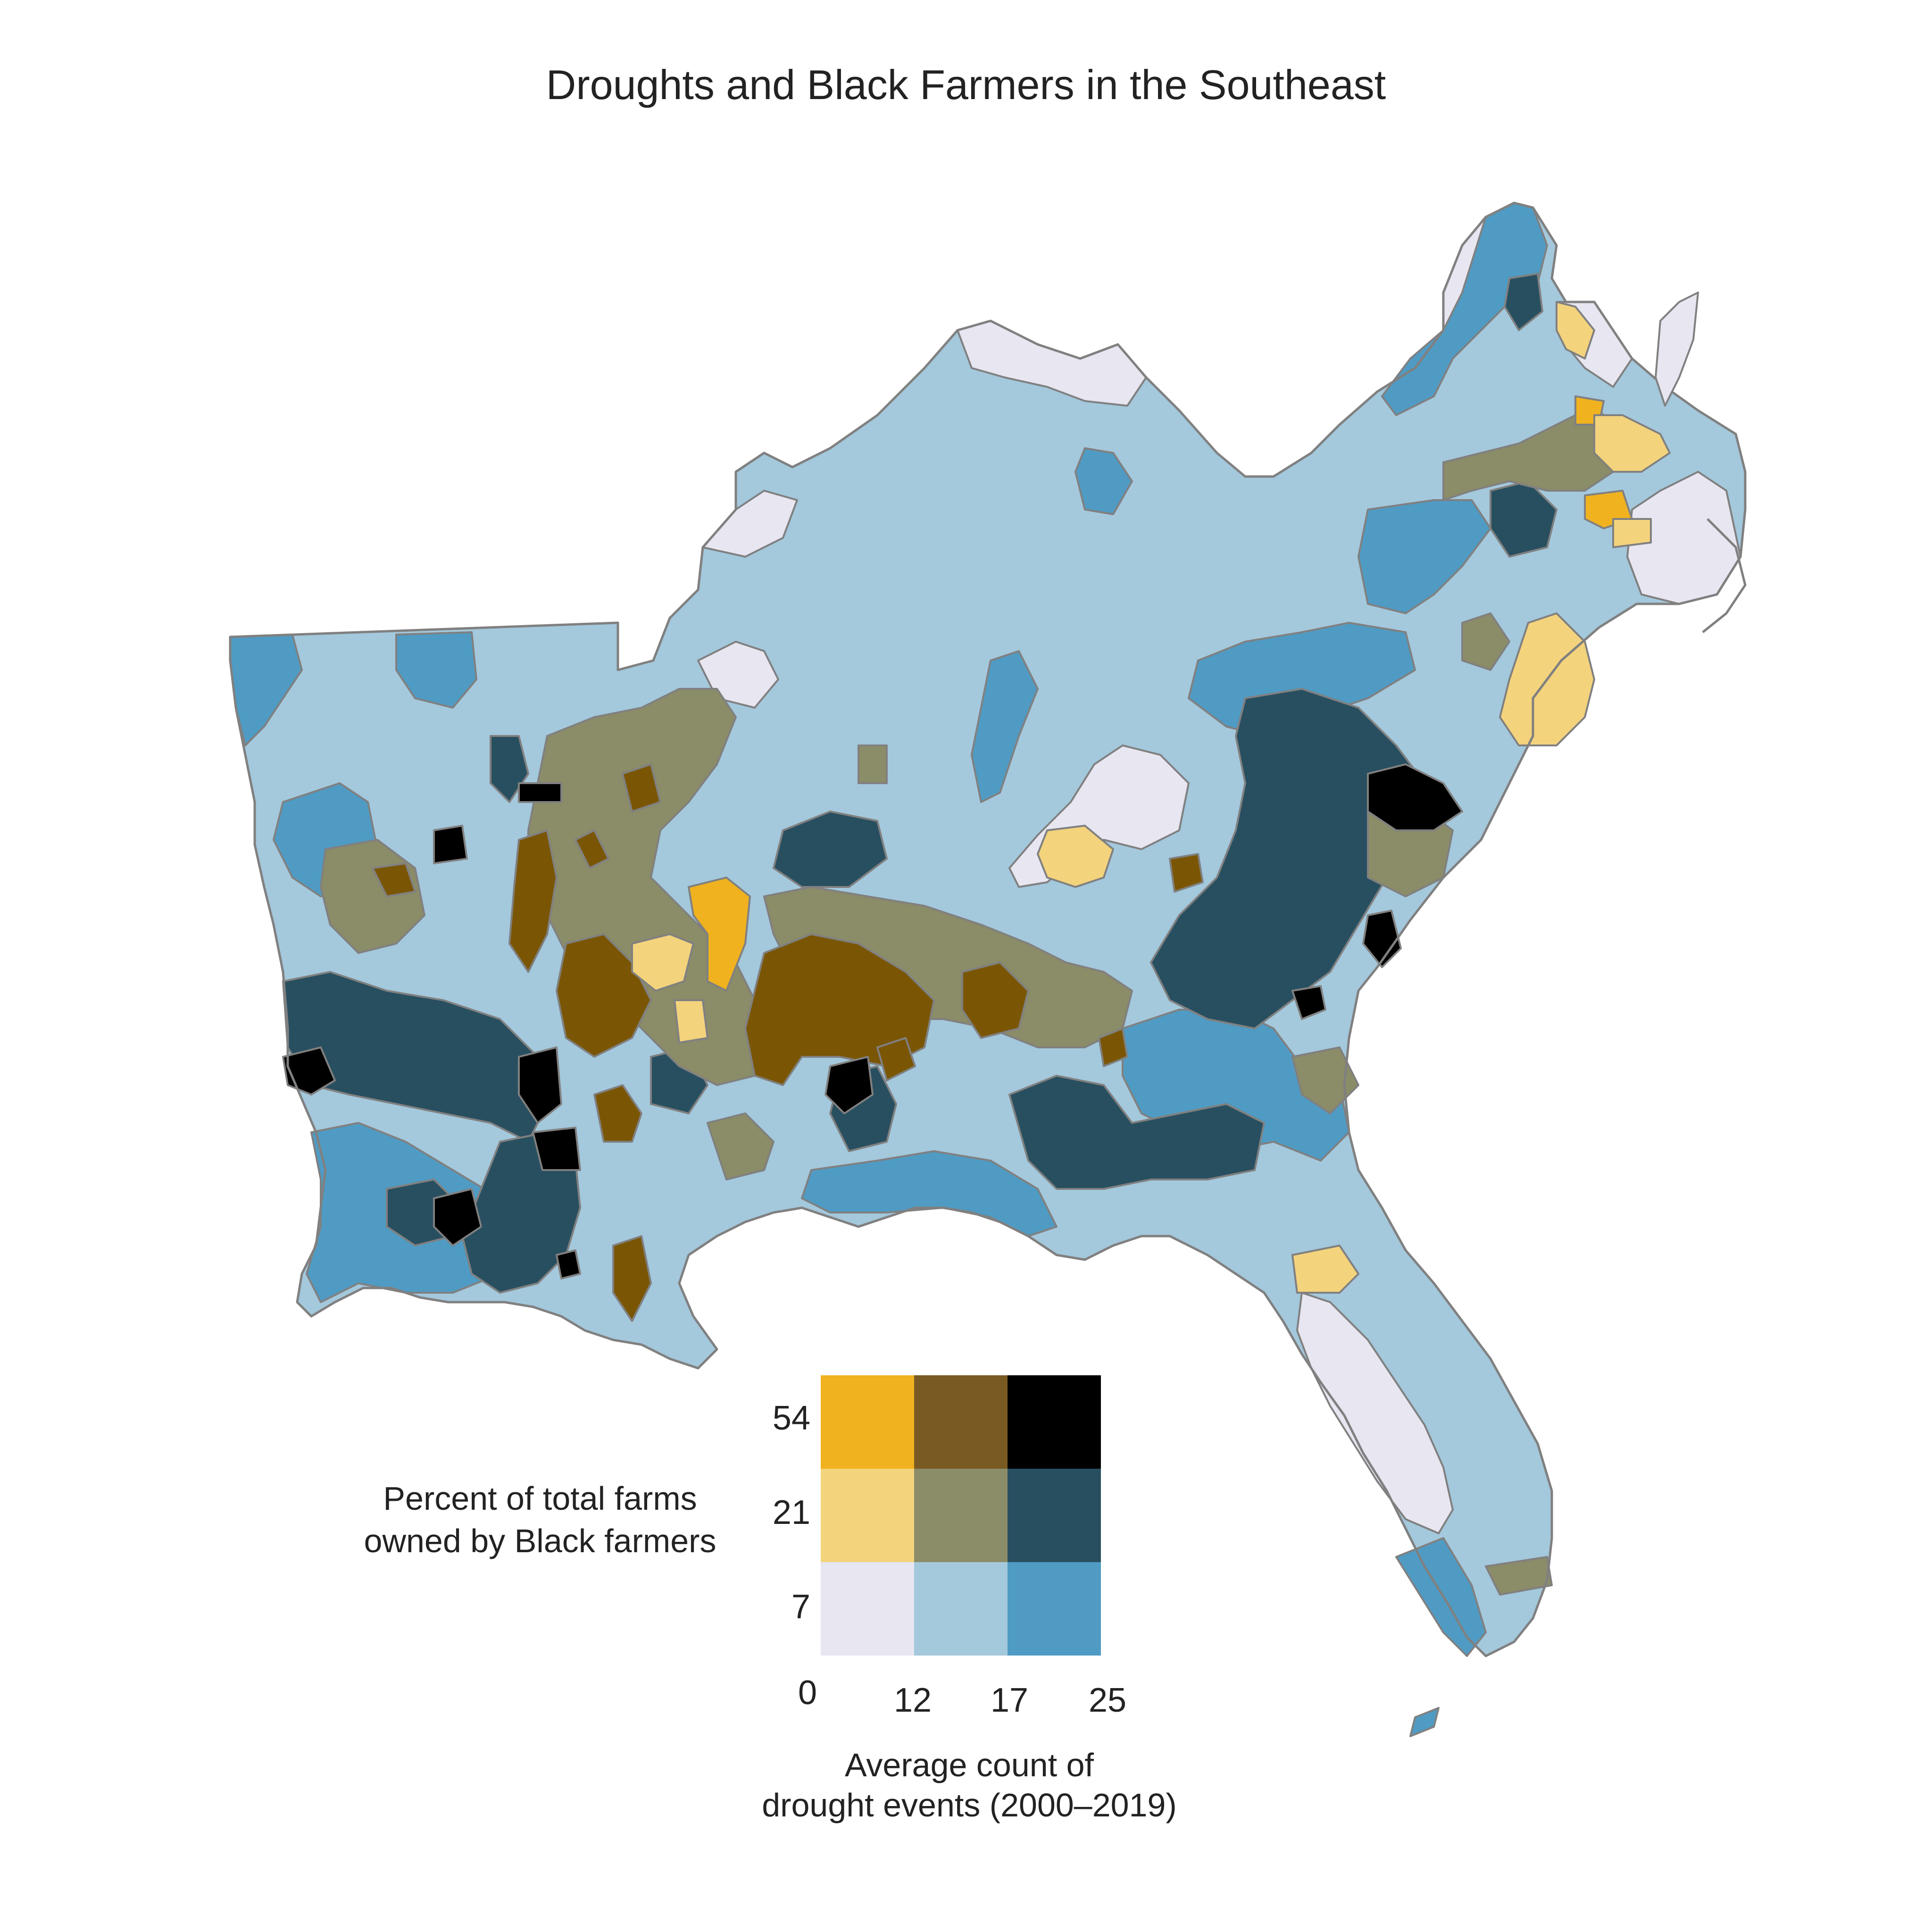 Image resolution: width=1932 pixels, height=1932 pixels. I want to click on legend-cell-row2-col2, so click(961, 1515).